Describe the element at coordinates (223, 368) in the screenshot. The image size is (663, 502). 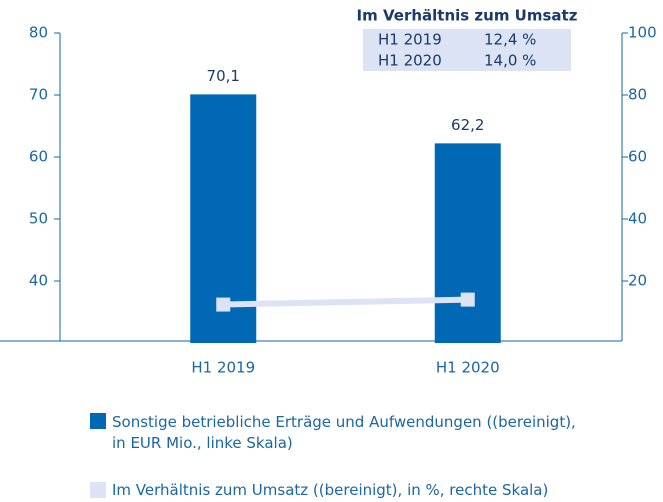
I see `x-tick-label: H1 2019` at that location.